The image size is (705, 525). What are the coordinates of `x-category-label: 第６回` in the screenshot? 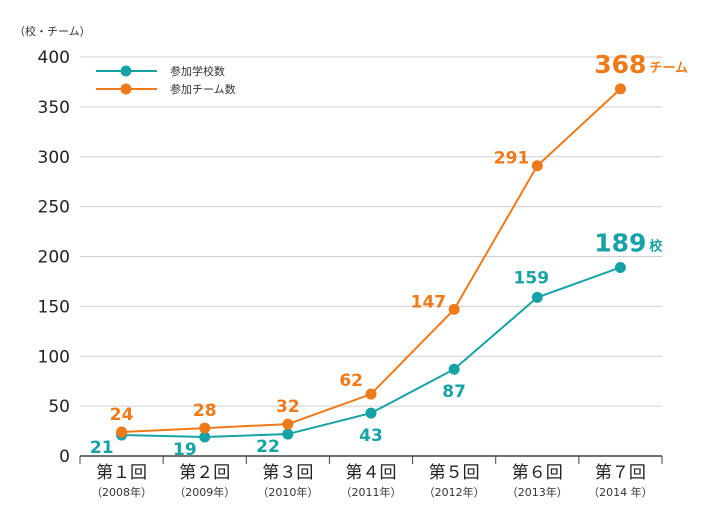 It's located at (537, 473).